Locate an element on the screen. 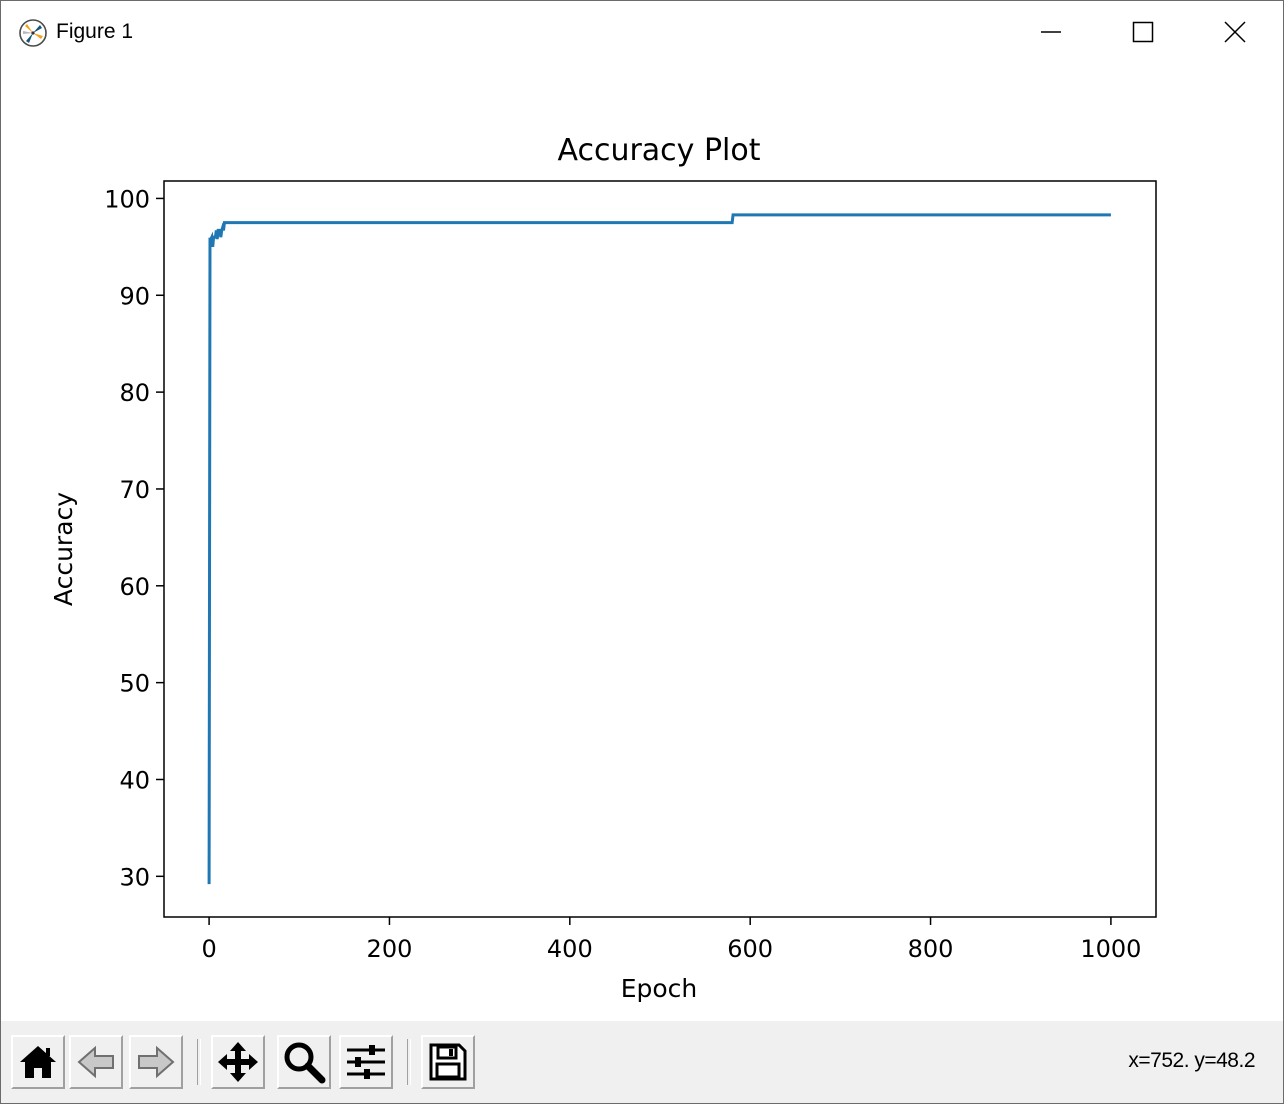 The image size is (1284, 1104). maximize-icon is located at coordinates (1143, 32).